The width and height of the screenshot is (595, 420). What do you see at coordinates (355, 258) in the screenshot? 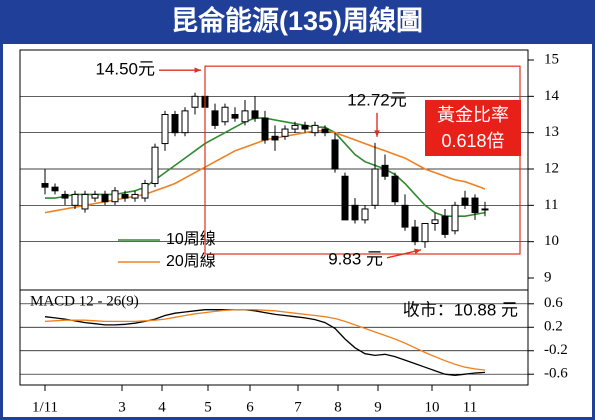
I see `annotation-label: 9.83 元` at bounding box center [355, 258].